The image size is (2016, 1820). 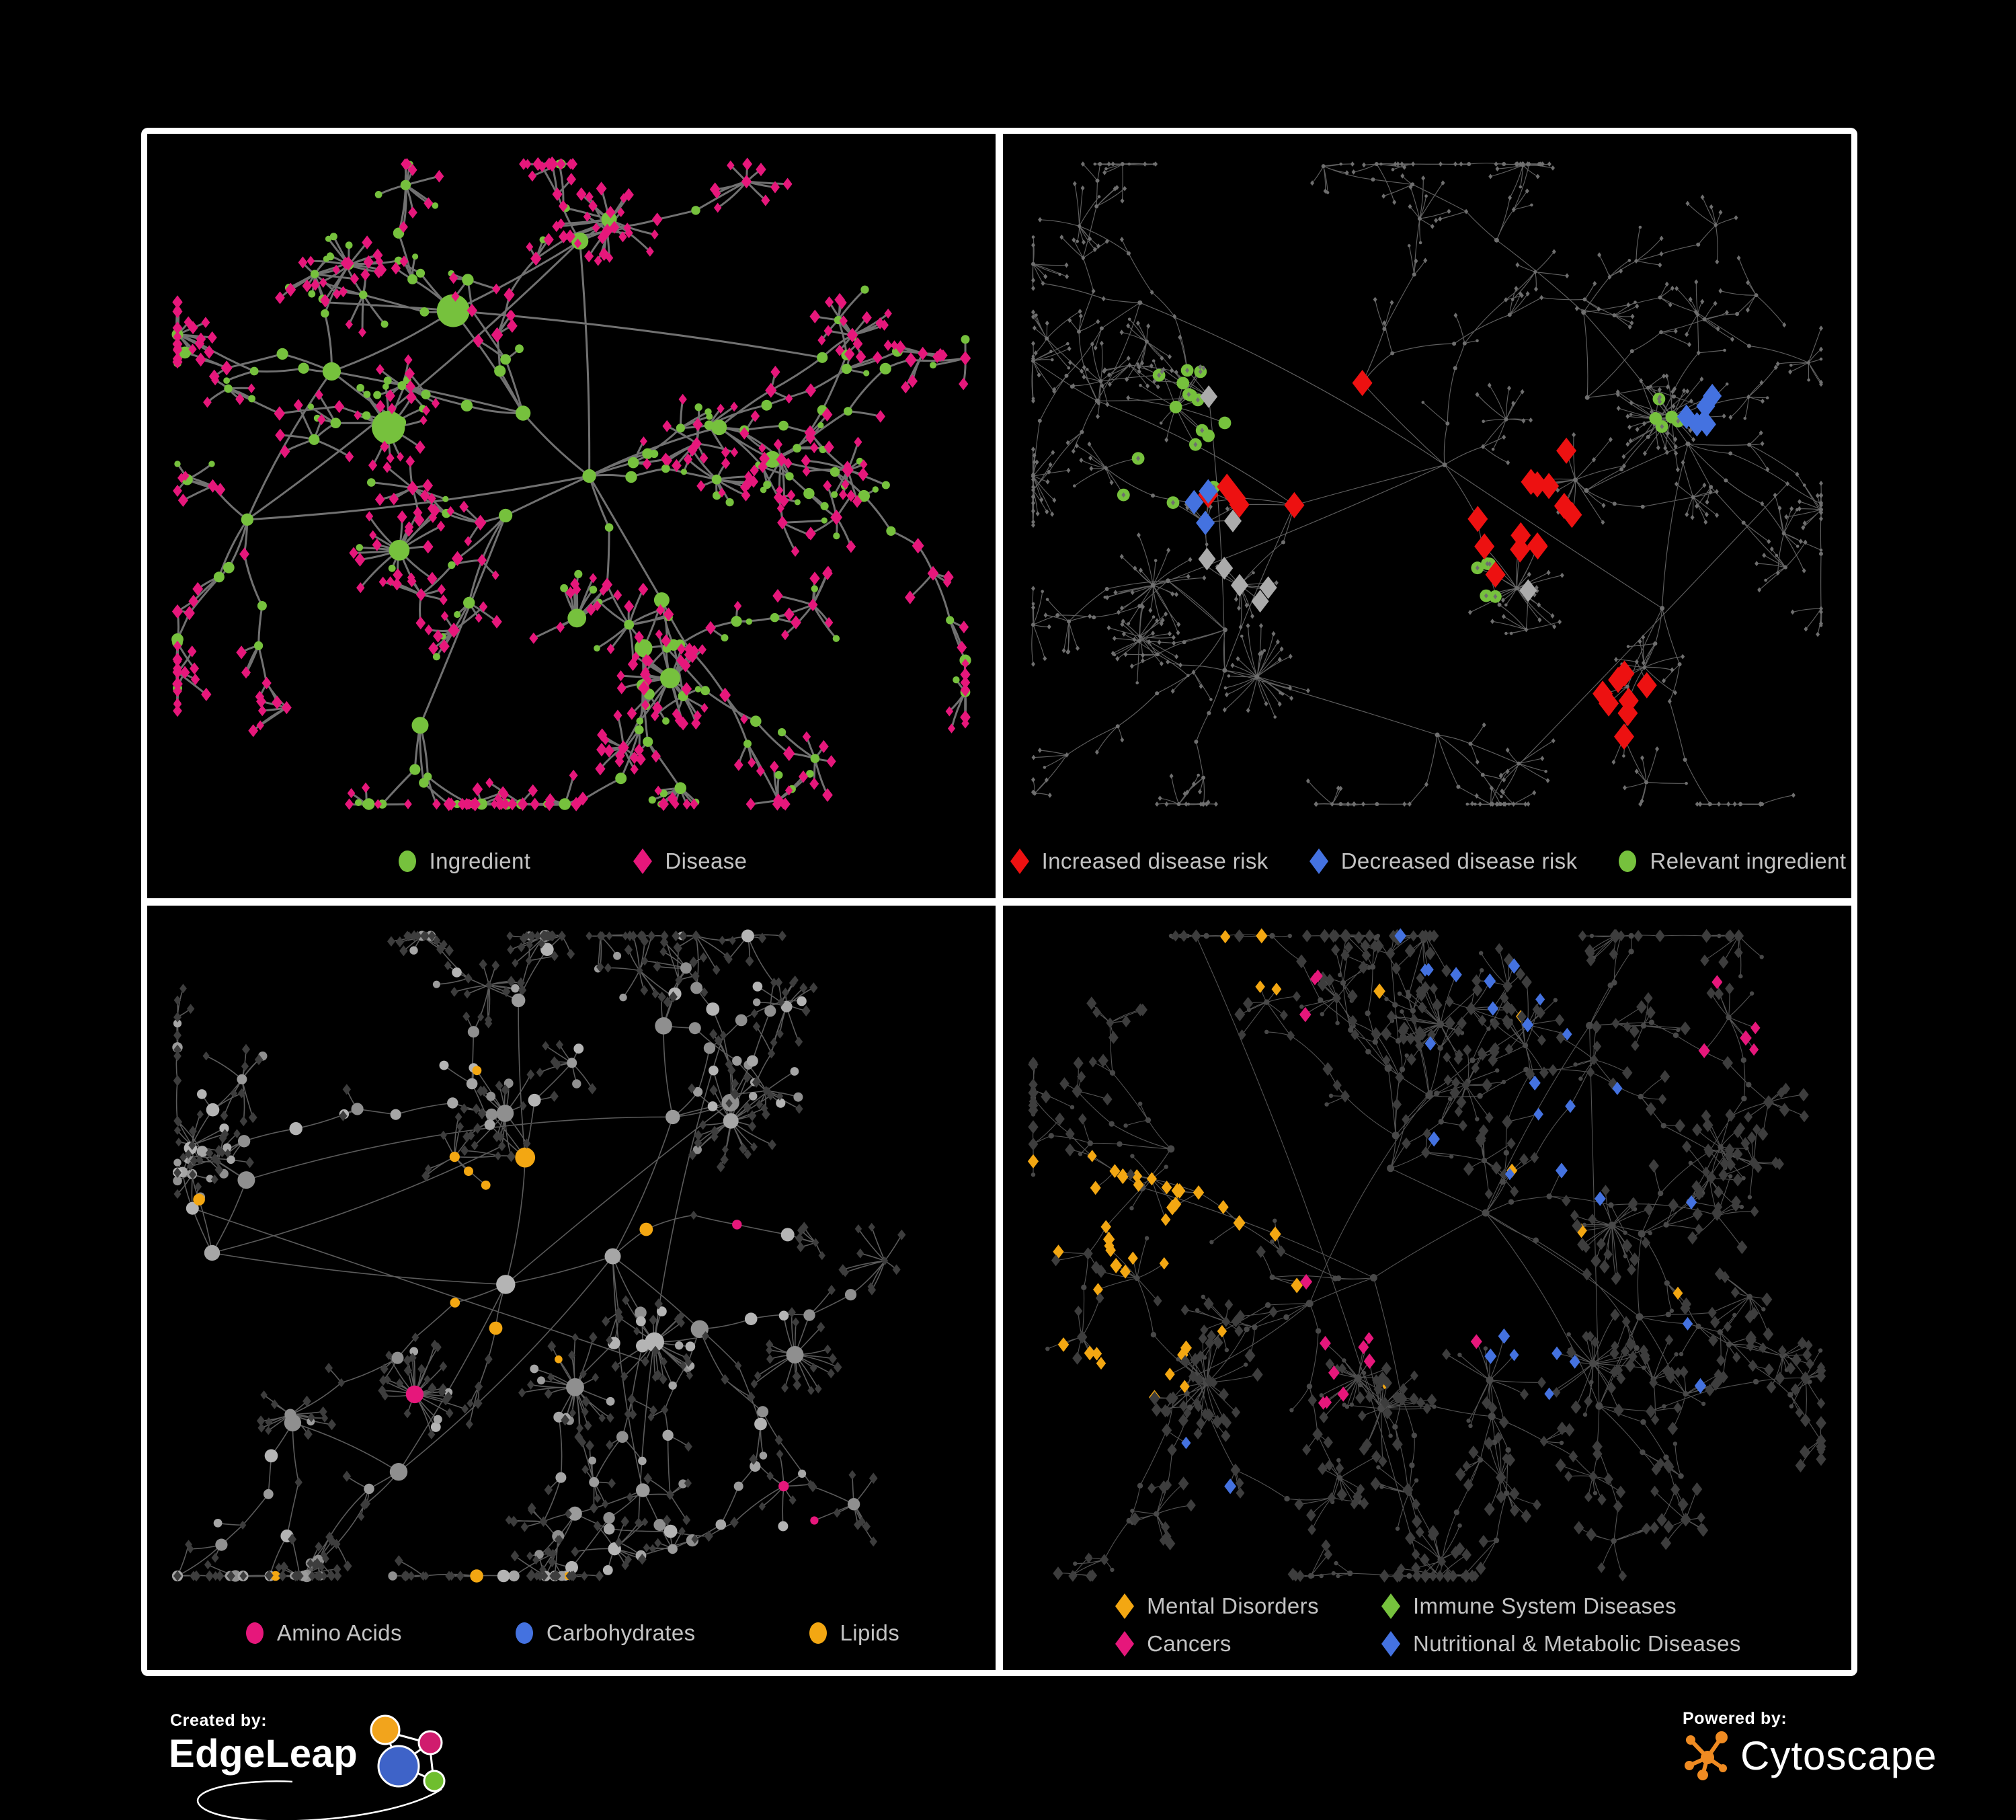 I want to click on legend-item-amino-acids: Amino Acids, so click(x=322, y=1633).